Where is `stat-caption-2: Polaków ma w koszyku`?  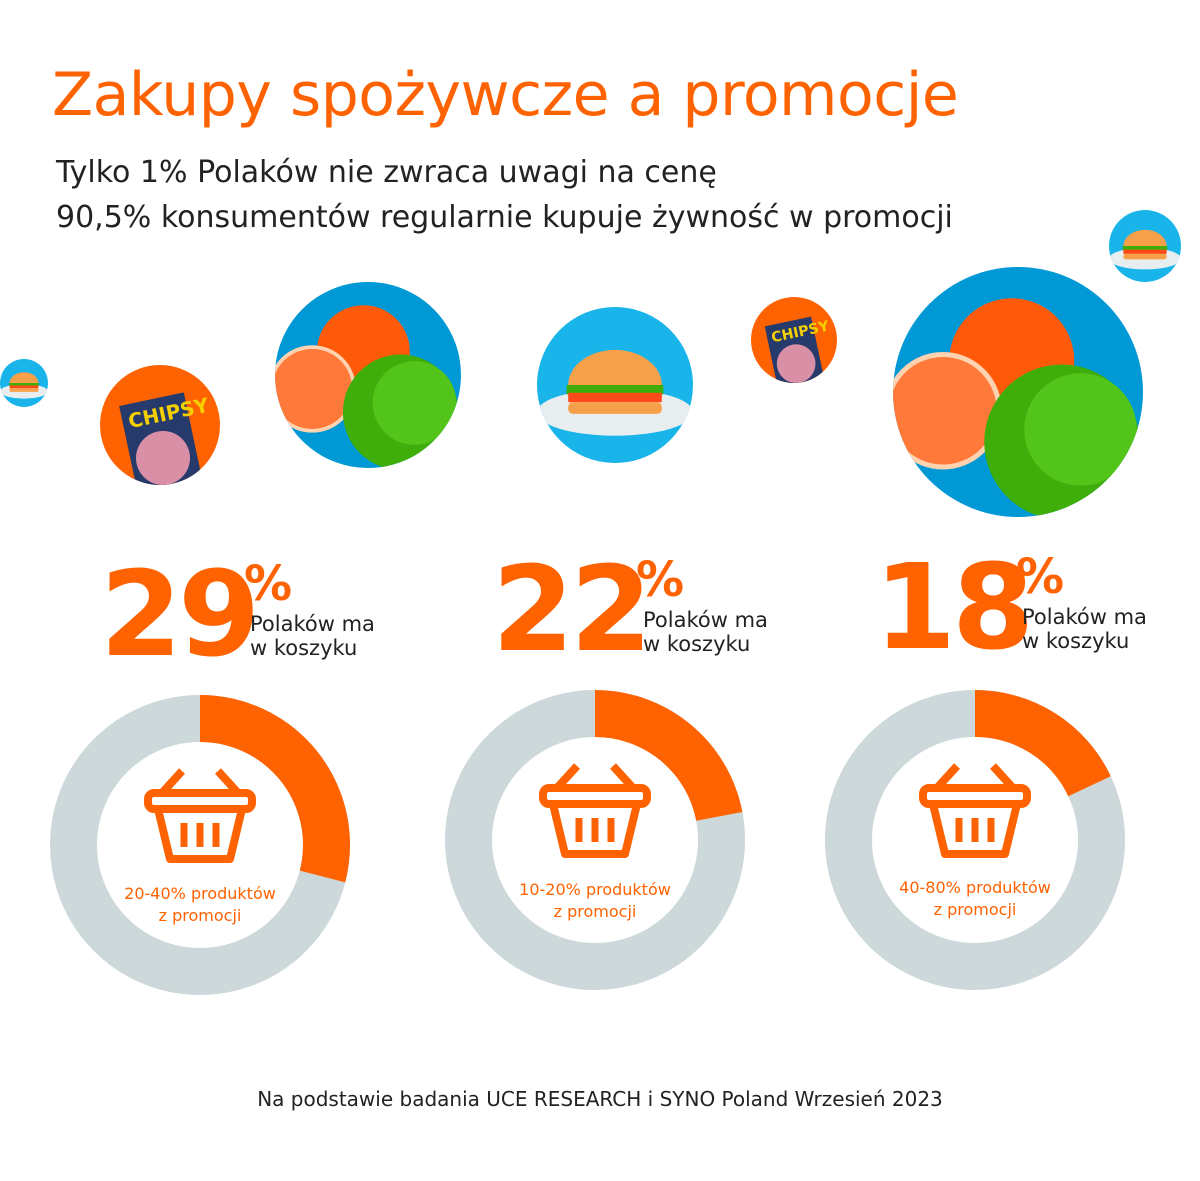 stat-caption-2: Polaków ma w koszyku is located at coordinates (705, 632).